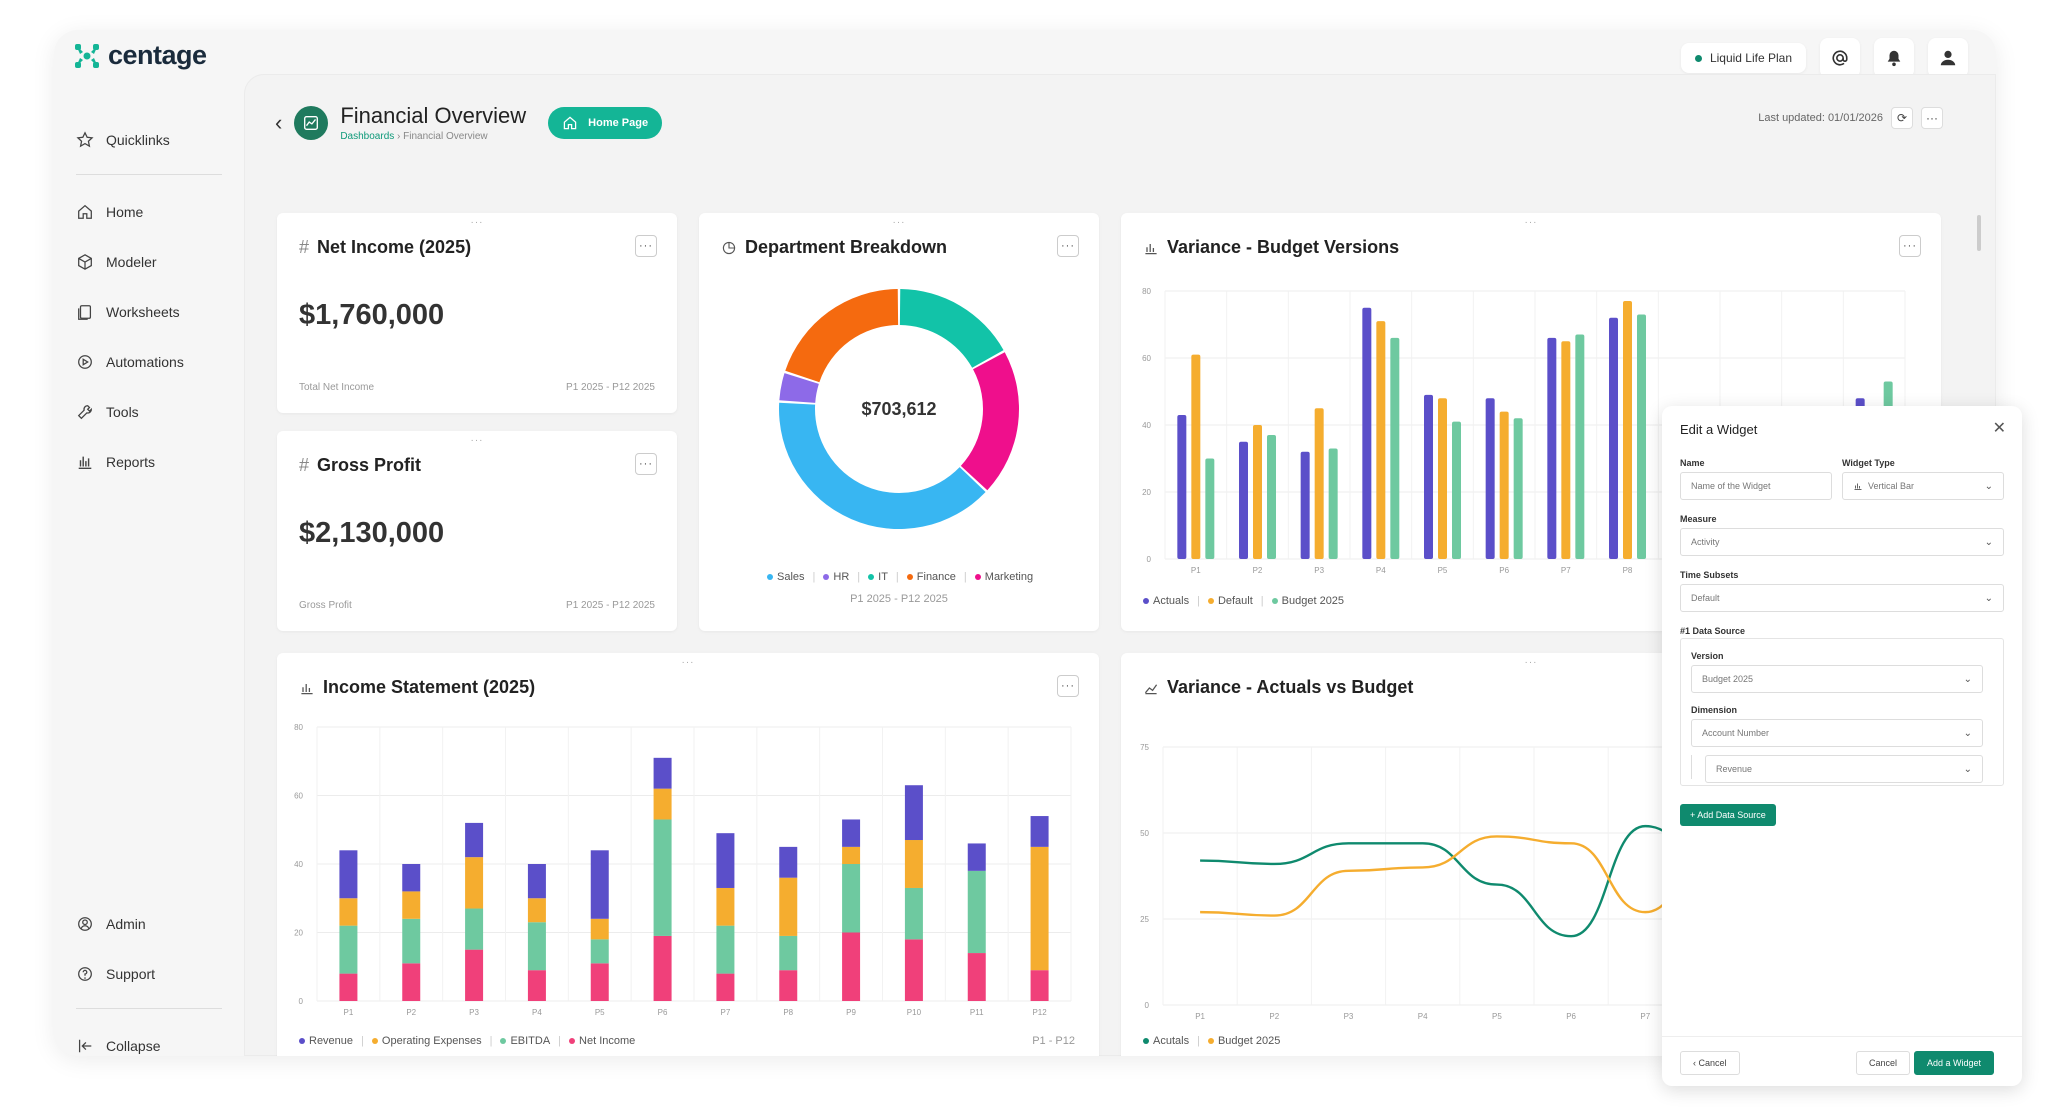 The image size is (2050, 1112). What do you see at coordinates (1698, 58) in the screenshot?
I see `plan-status-dot` at bounding box center [1698, 58].